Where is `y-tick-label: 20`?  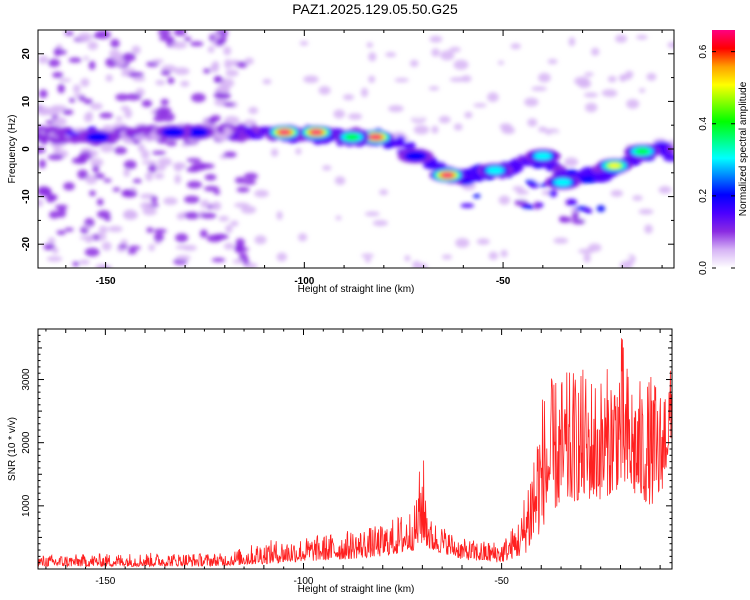 y-tick-label: 20 is located at coordinates (26, 54).